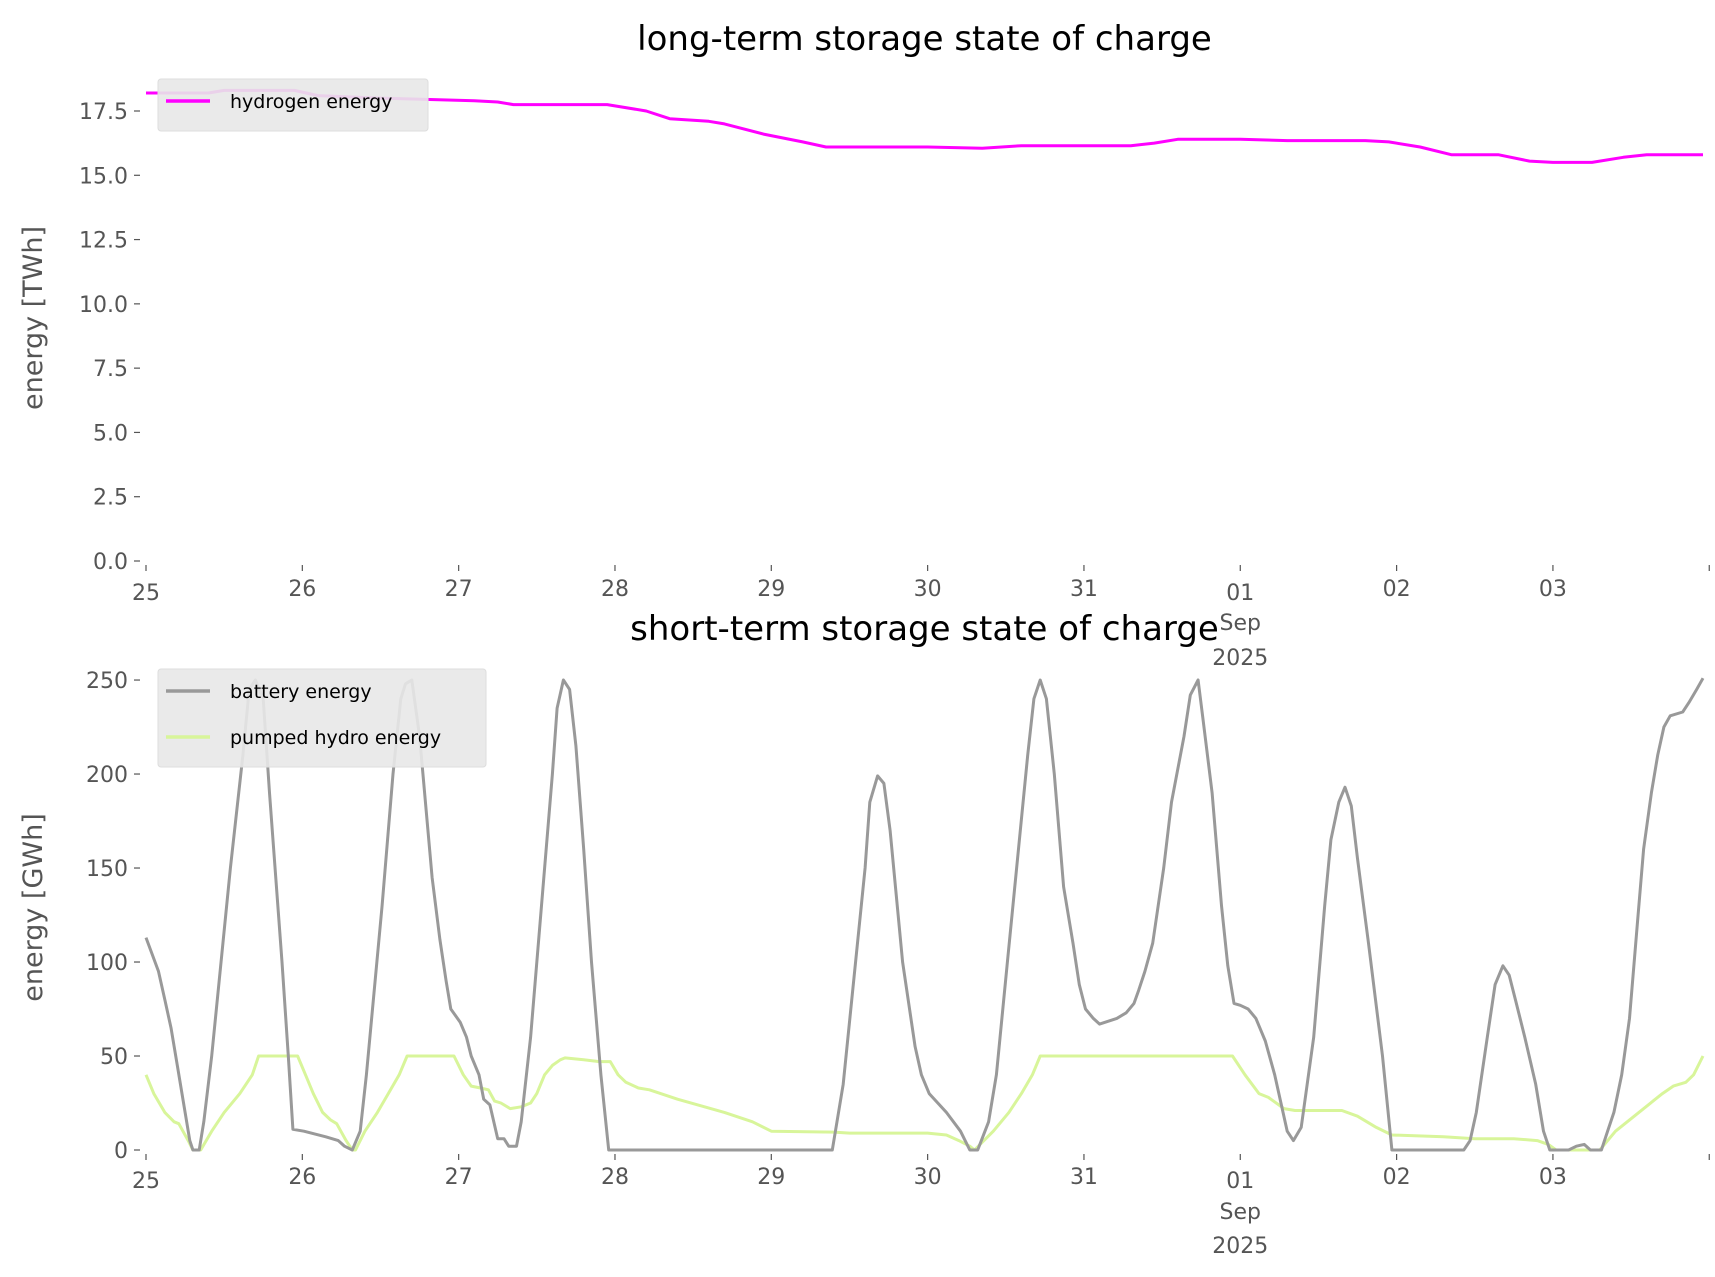 The height and width of the screenshot is (1277, 1715). Describe the element at coordinates (110, 562) in the screenshot. I see `y-tick-label: 0.0` at that location.